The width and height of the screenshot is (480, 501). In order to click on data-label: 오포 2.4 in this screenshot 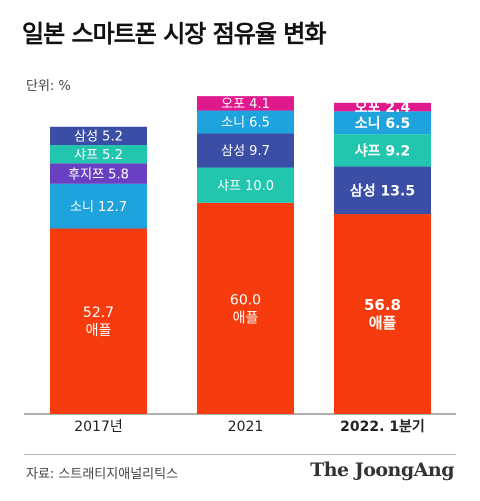, I will do `click(383, 108)`.